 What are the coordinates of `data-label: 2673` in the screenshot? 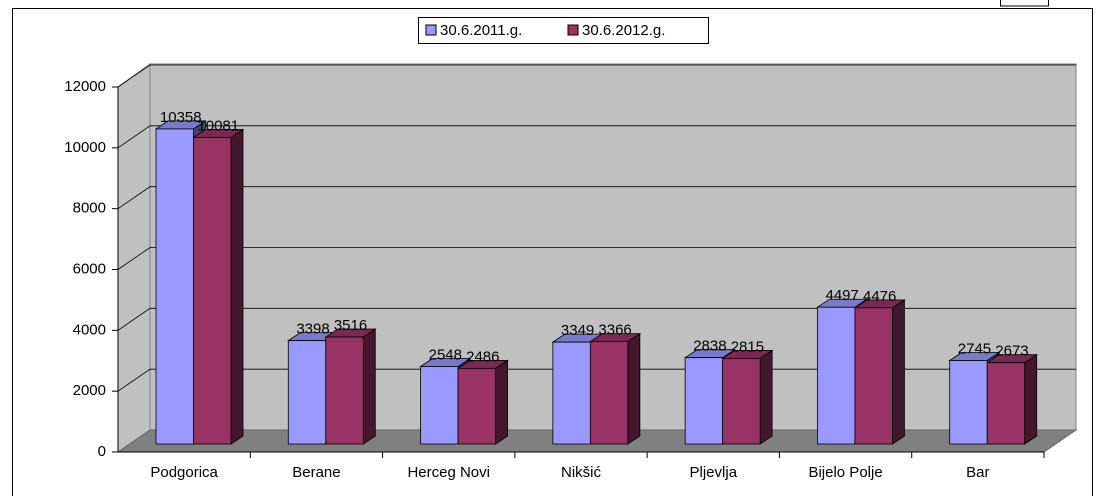 It's located at (1011, 351).